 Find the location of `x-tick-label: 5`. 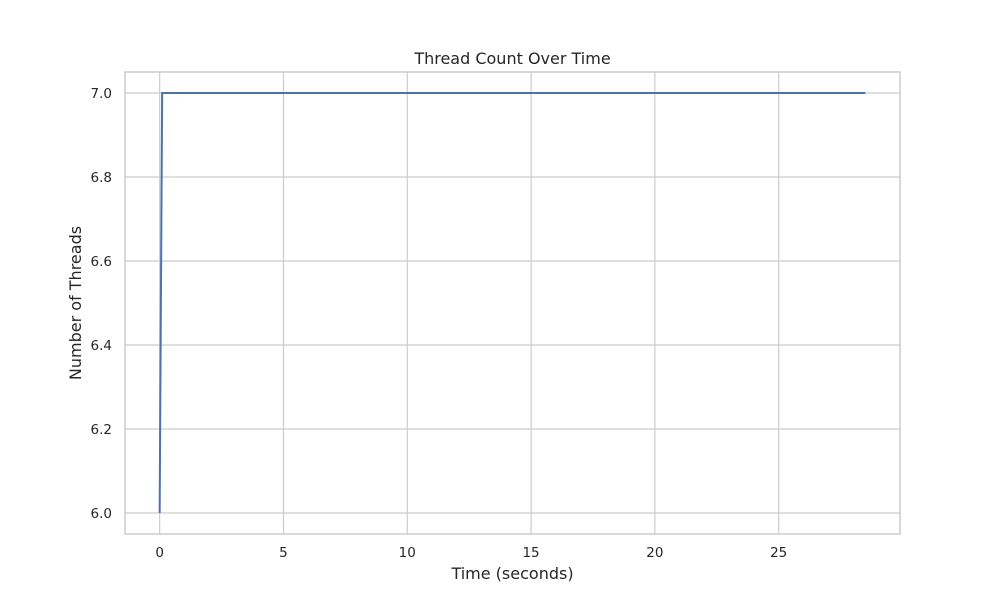

x-tick-label: 5 is located at coordinates (283, 553).